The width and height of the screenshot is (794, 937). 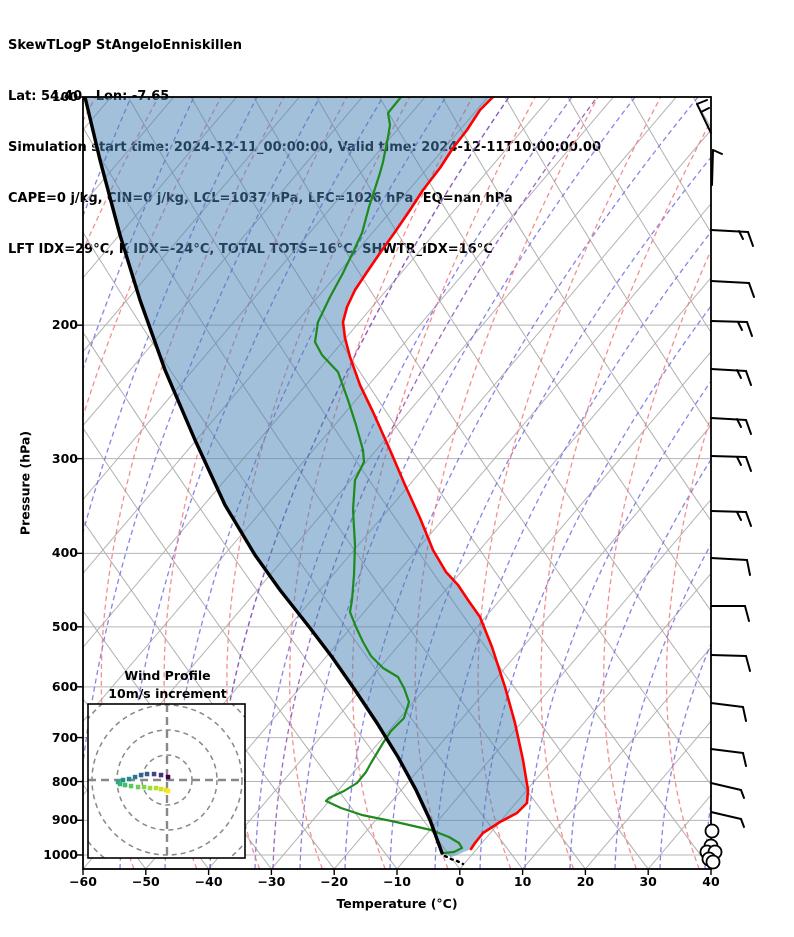 What do you see at coordinates (585, 881) in the screenshot?
I see `x-tick-label: 20` at bounding box center [585, 881].